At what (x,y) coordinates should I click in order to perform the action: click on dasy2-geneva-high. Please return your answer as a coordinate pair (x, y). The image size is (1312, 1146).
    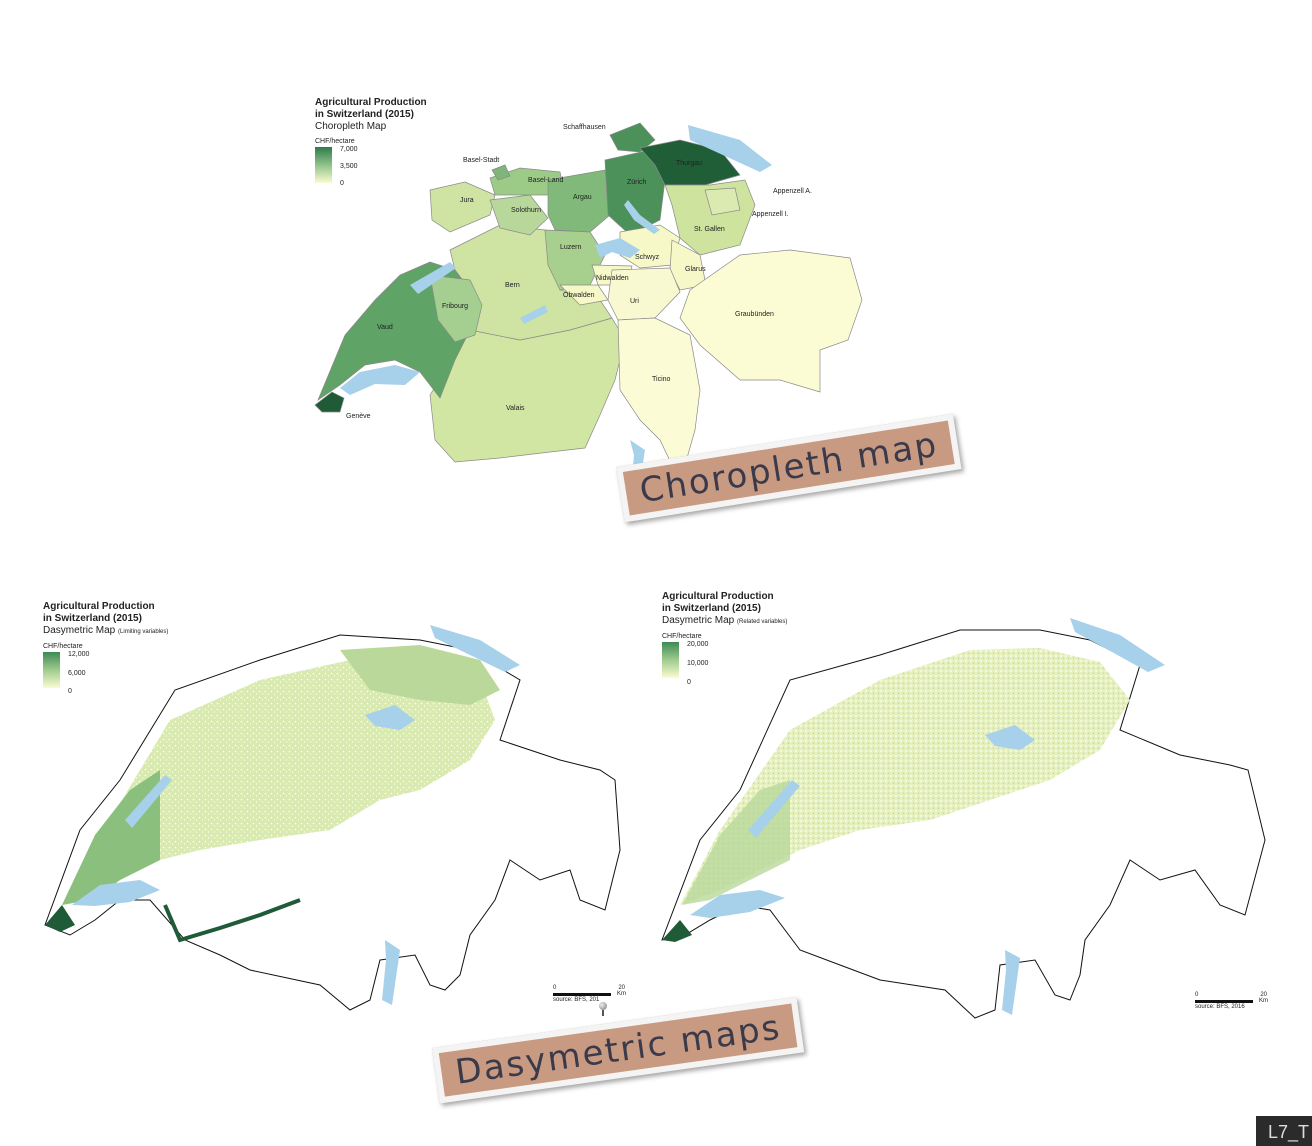
    Looking at the image, I should click on (677, 931).